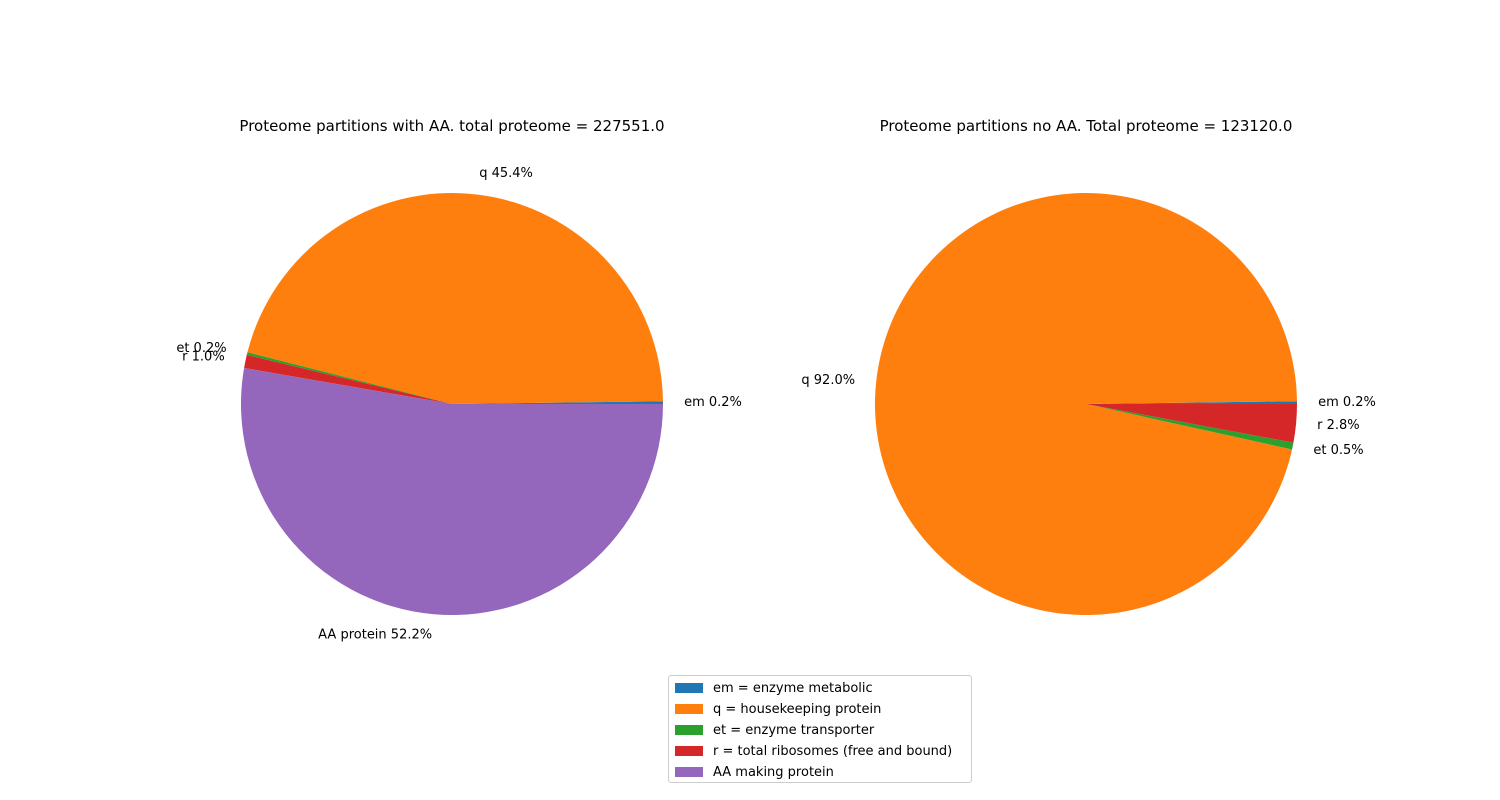  What do you see at coordinates (375, 635) in the screenshot?
I see `slice-label-aa: AA protein 52.2%` at bounding box center [375, 635].